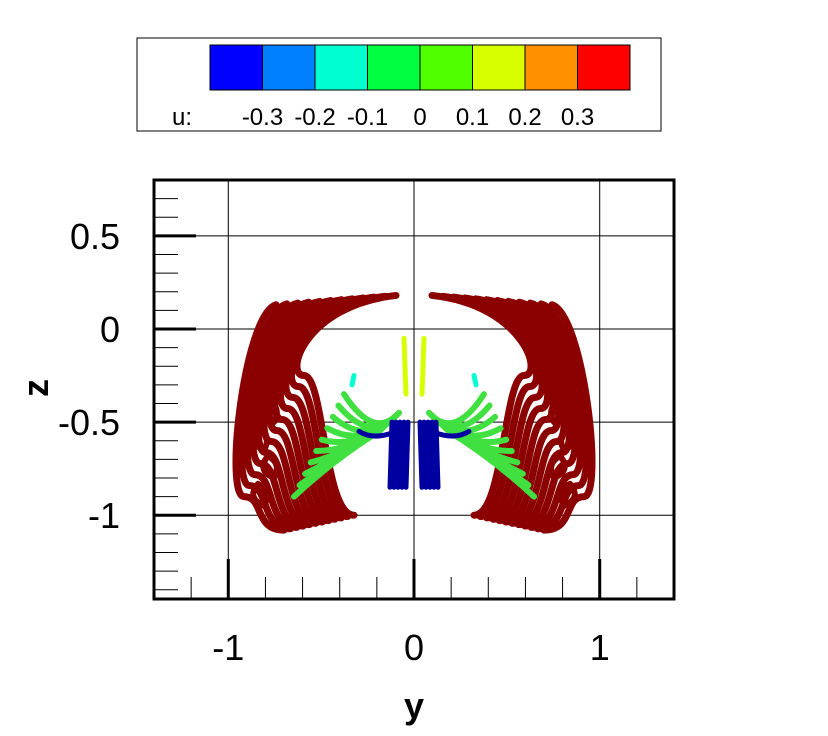  Describe the element at coordinates (89, 376) in the screenshot. I see `y-tick-labels: 0.5 0 -0.5 -1` at that location.